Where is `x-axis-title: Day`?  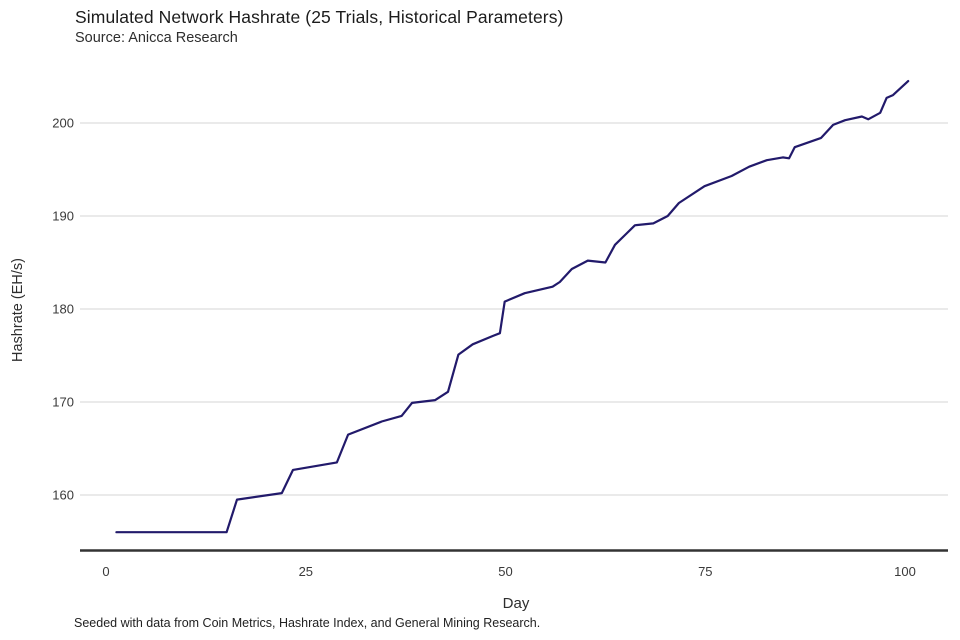 x-axis-title: Day is located at coordinates (516, 603).